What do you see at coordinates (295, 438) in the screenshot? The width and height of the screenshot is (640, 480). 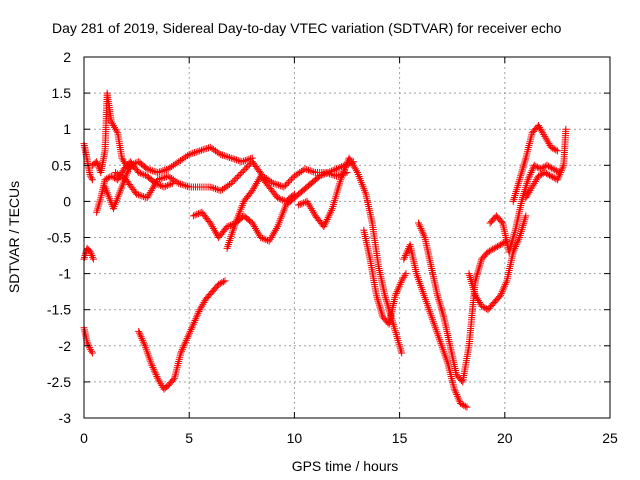 I see `x-tick-label: 10` at bounding box center [295, 438].